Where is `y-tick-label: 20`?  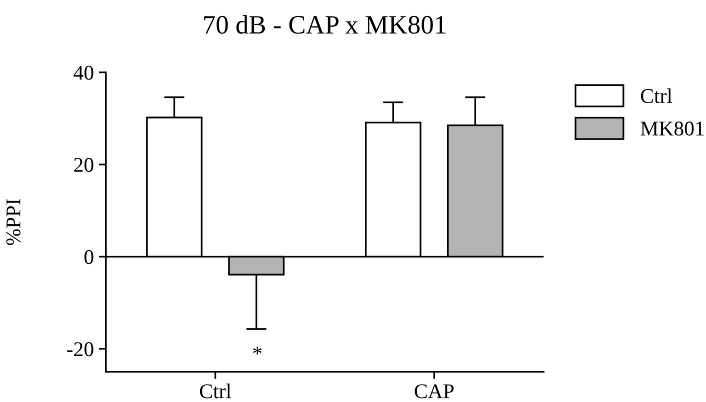
y-tick-label: 20 is located at coordinates (84, 165).